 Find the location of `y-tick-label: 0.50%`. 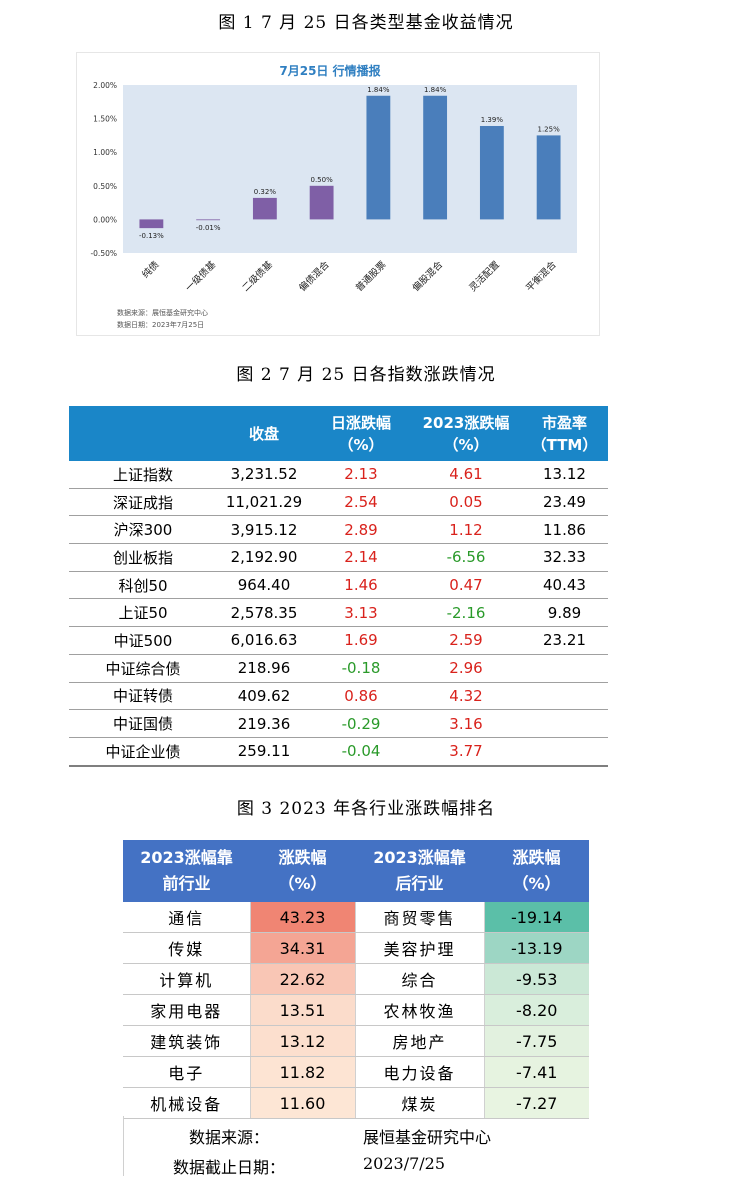

y-tick-label: 0.50% is located at coordinates (105, 186).